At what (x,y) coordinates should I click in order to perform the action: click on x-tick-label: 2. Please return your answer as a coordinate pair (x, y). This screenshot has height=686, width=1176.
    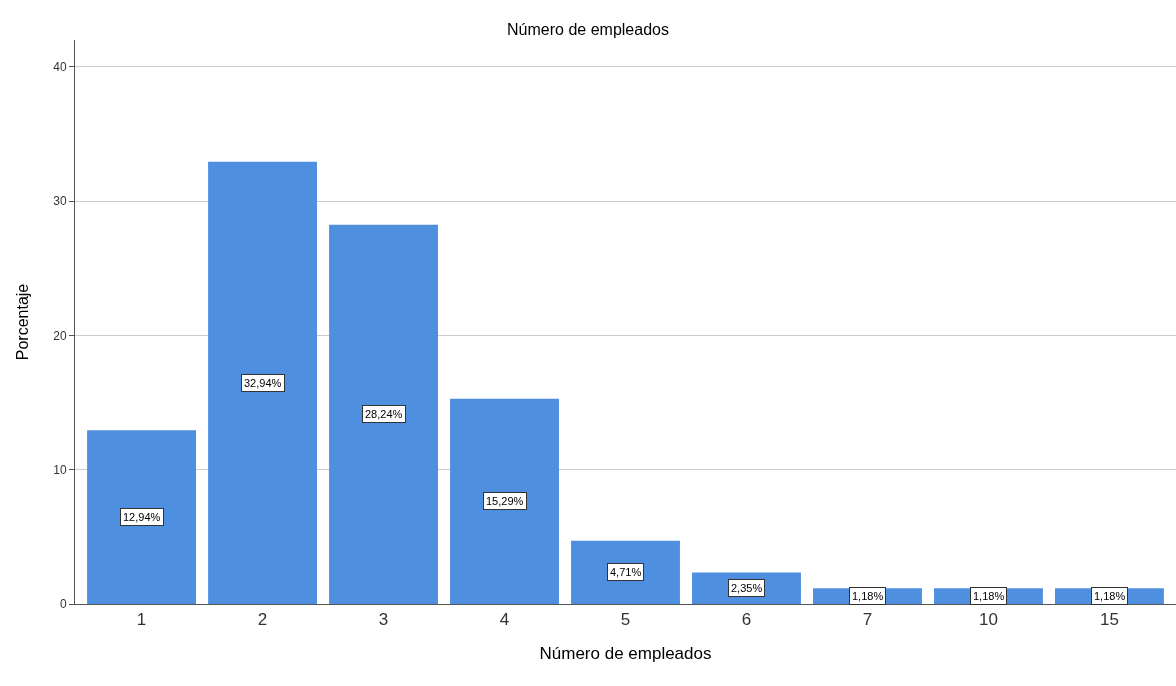
    Looking at the image, I should click on (262, 620).